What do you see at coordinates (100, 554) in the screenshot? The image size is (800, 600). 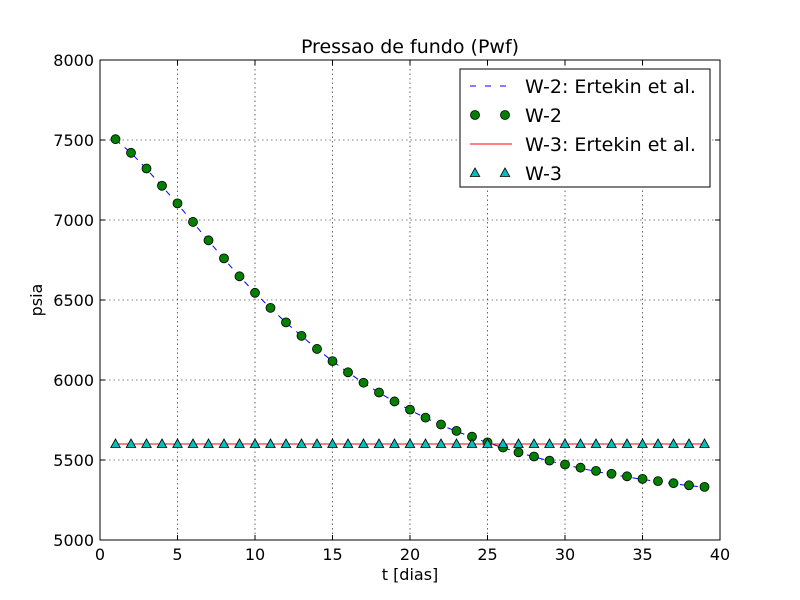 I see `x-tick-label: 0` at bounding box center [100, 554].